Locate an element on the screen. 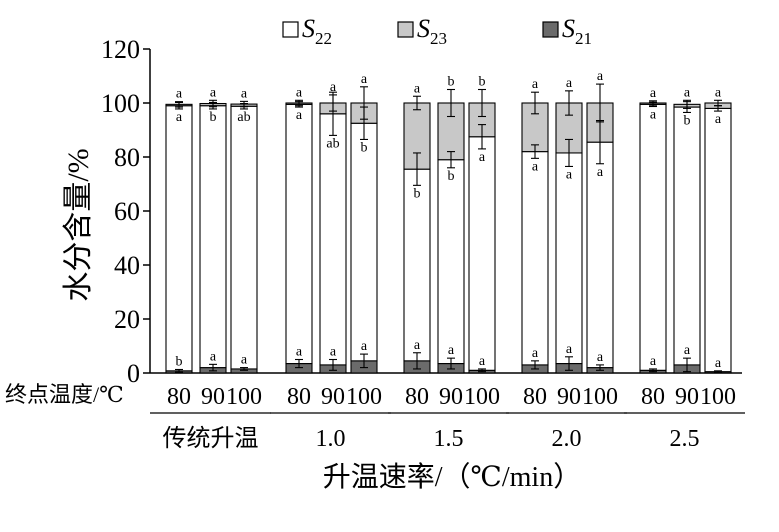 The width and height of the screenshot is (779, 532). legend-entry: S22 is located at coordinates (307, 31).